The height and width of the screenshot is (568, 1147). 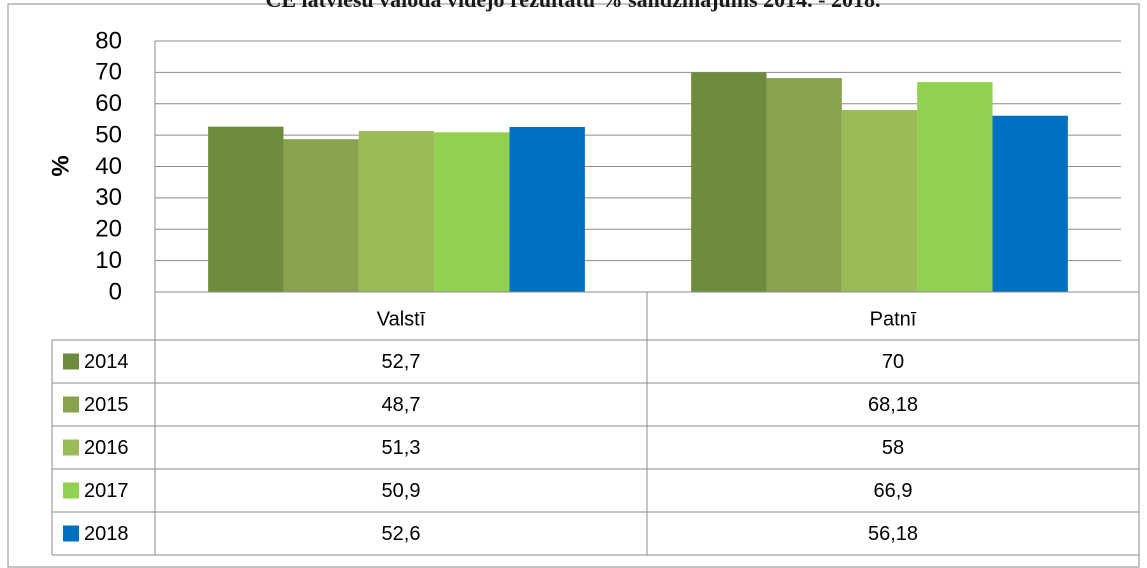 What do you see at coordinates (893, 319) in the screenshot?
I see `x-tick-label: Patnī` at bounding box center [893, 319].